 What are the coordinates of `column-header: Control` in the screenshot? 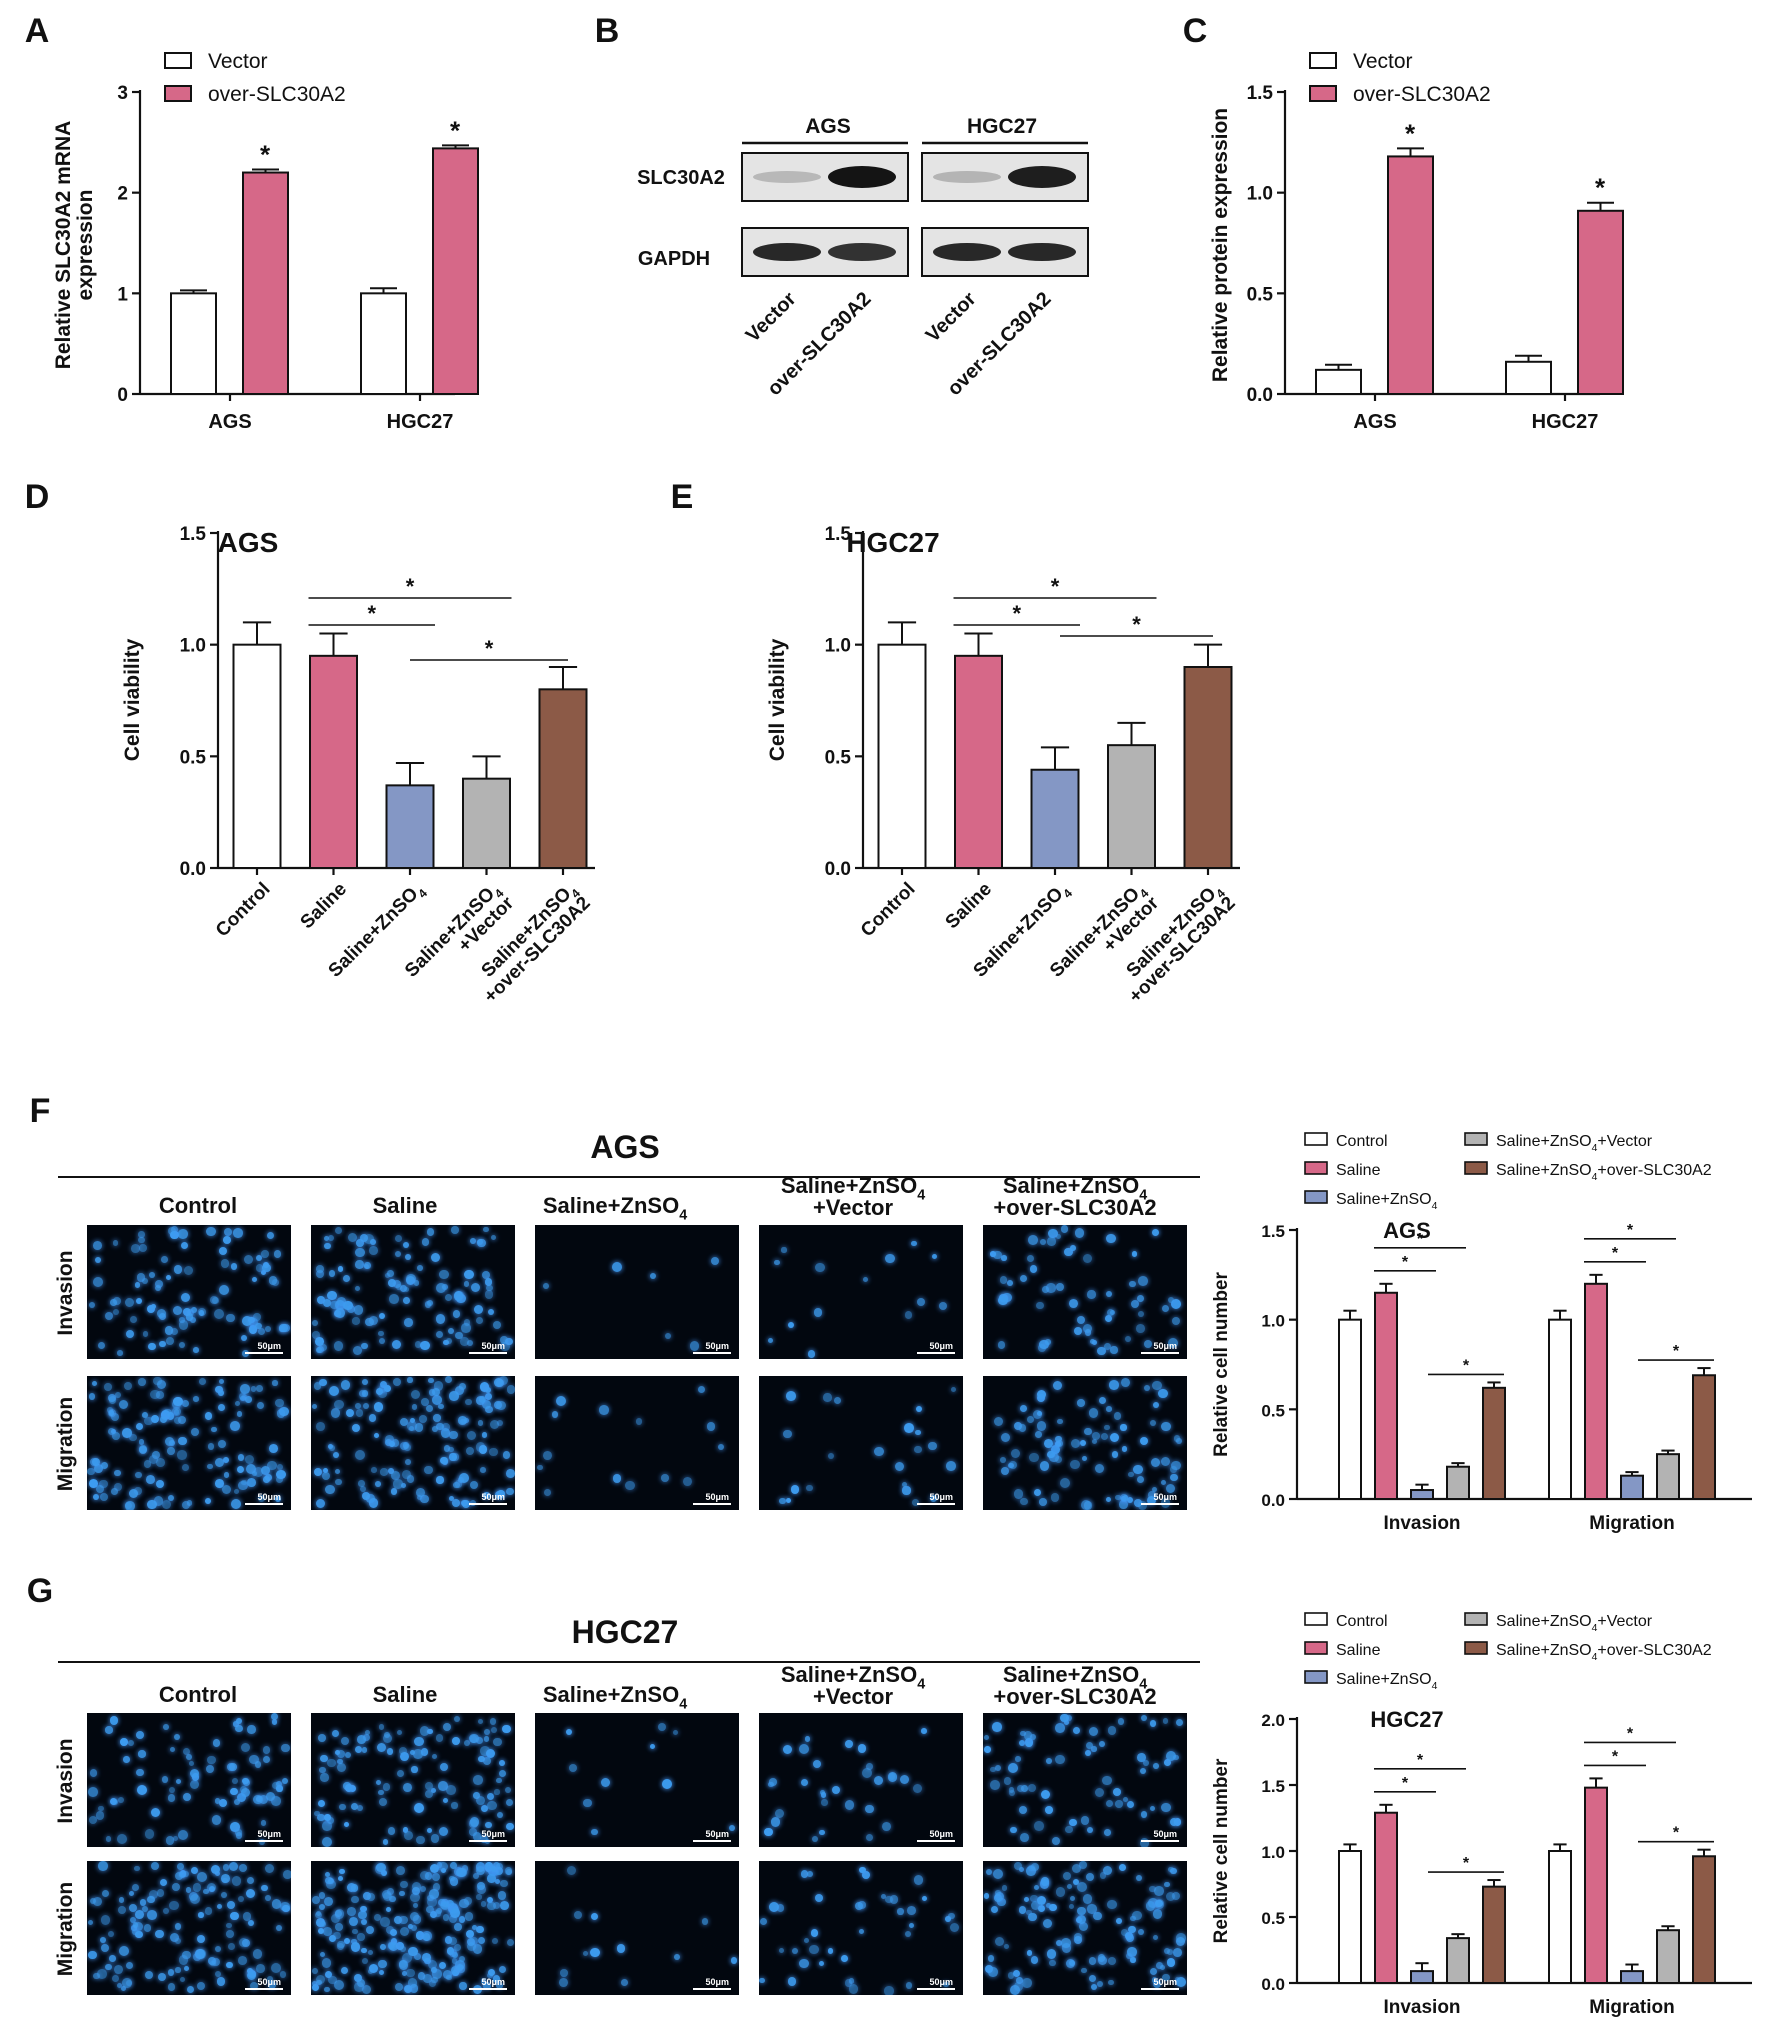 It's located at (198, 1694).